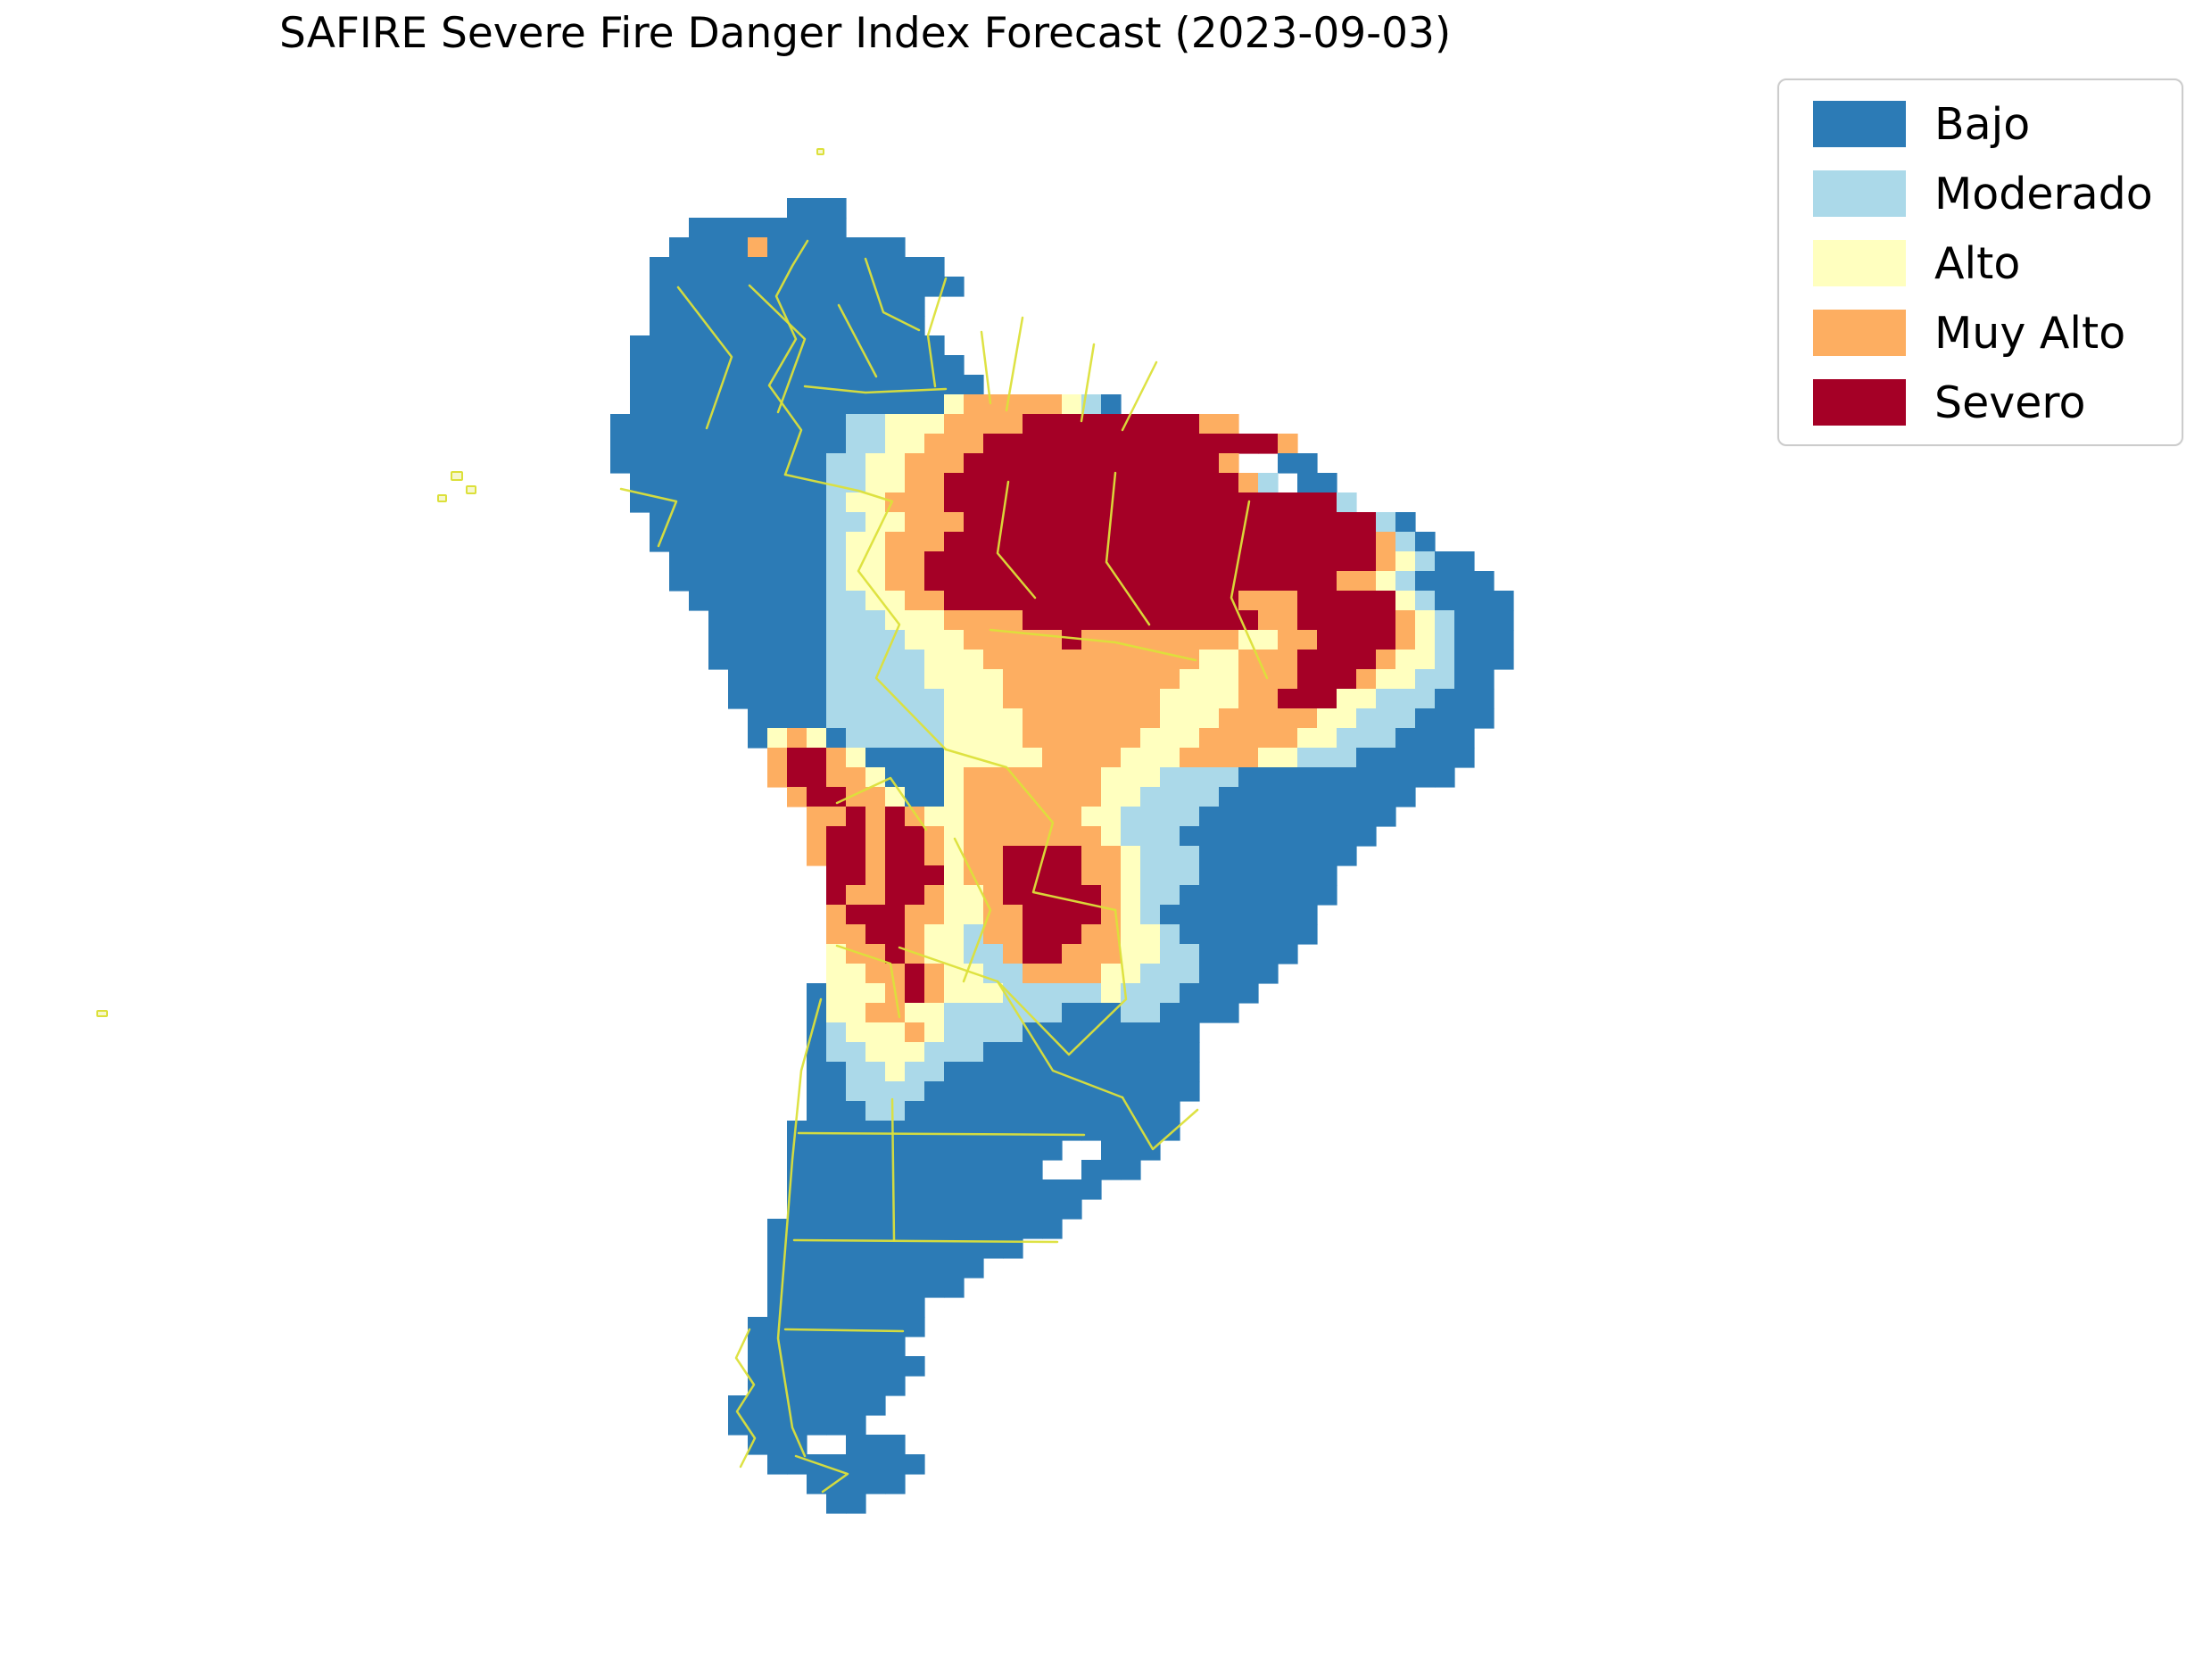  Describe the element at coordinates (2030, 333) in the screenshot. I see `legend-label-muy-alto: Muy Alto` at that location.